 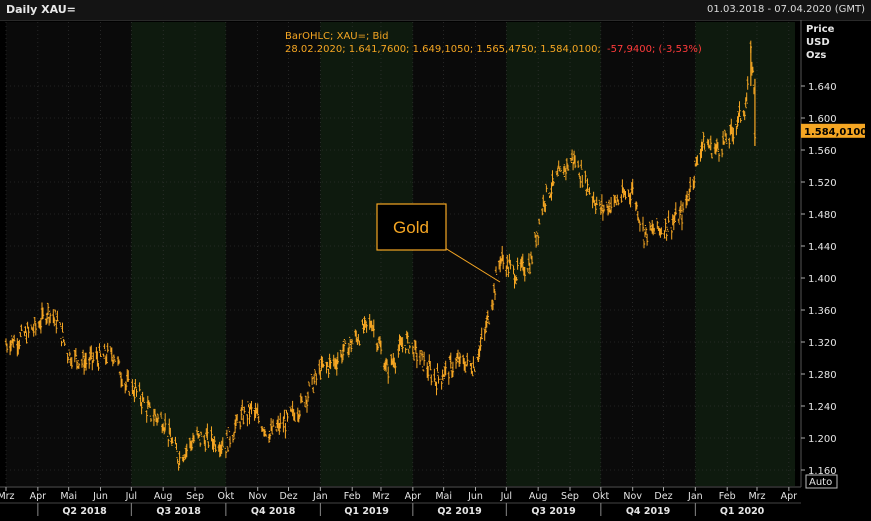 I want to click on y-tick-label: 1.640, so click(x=822, y=87).